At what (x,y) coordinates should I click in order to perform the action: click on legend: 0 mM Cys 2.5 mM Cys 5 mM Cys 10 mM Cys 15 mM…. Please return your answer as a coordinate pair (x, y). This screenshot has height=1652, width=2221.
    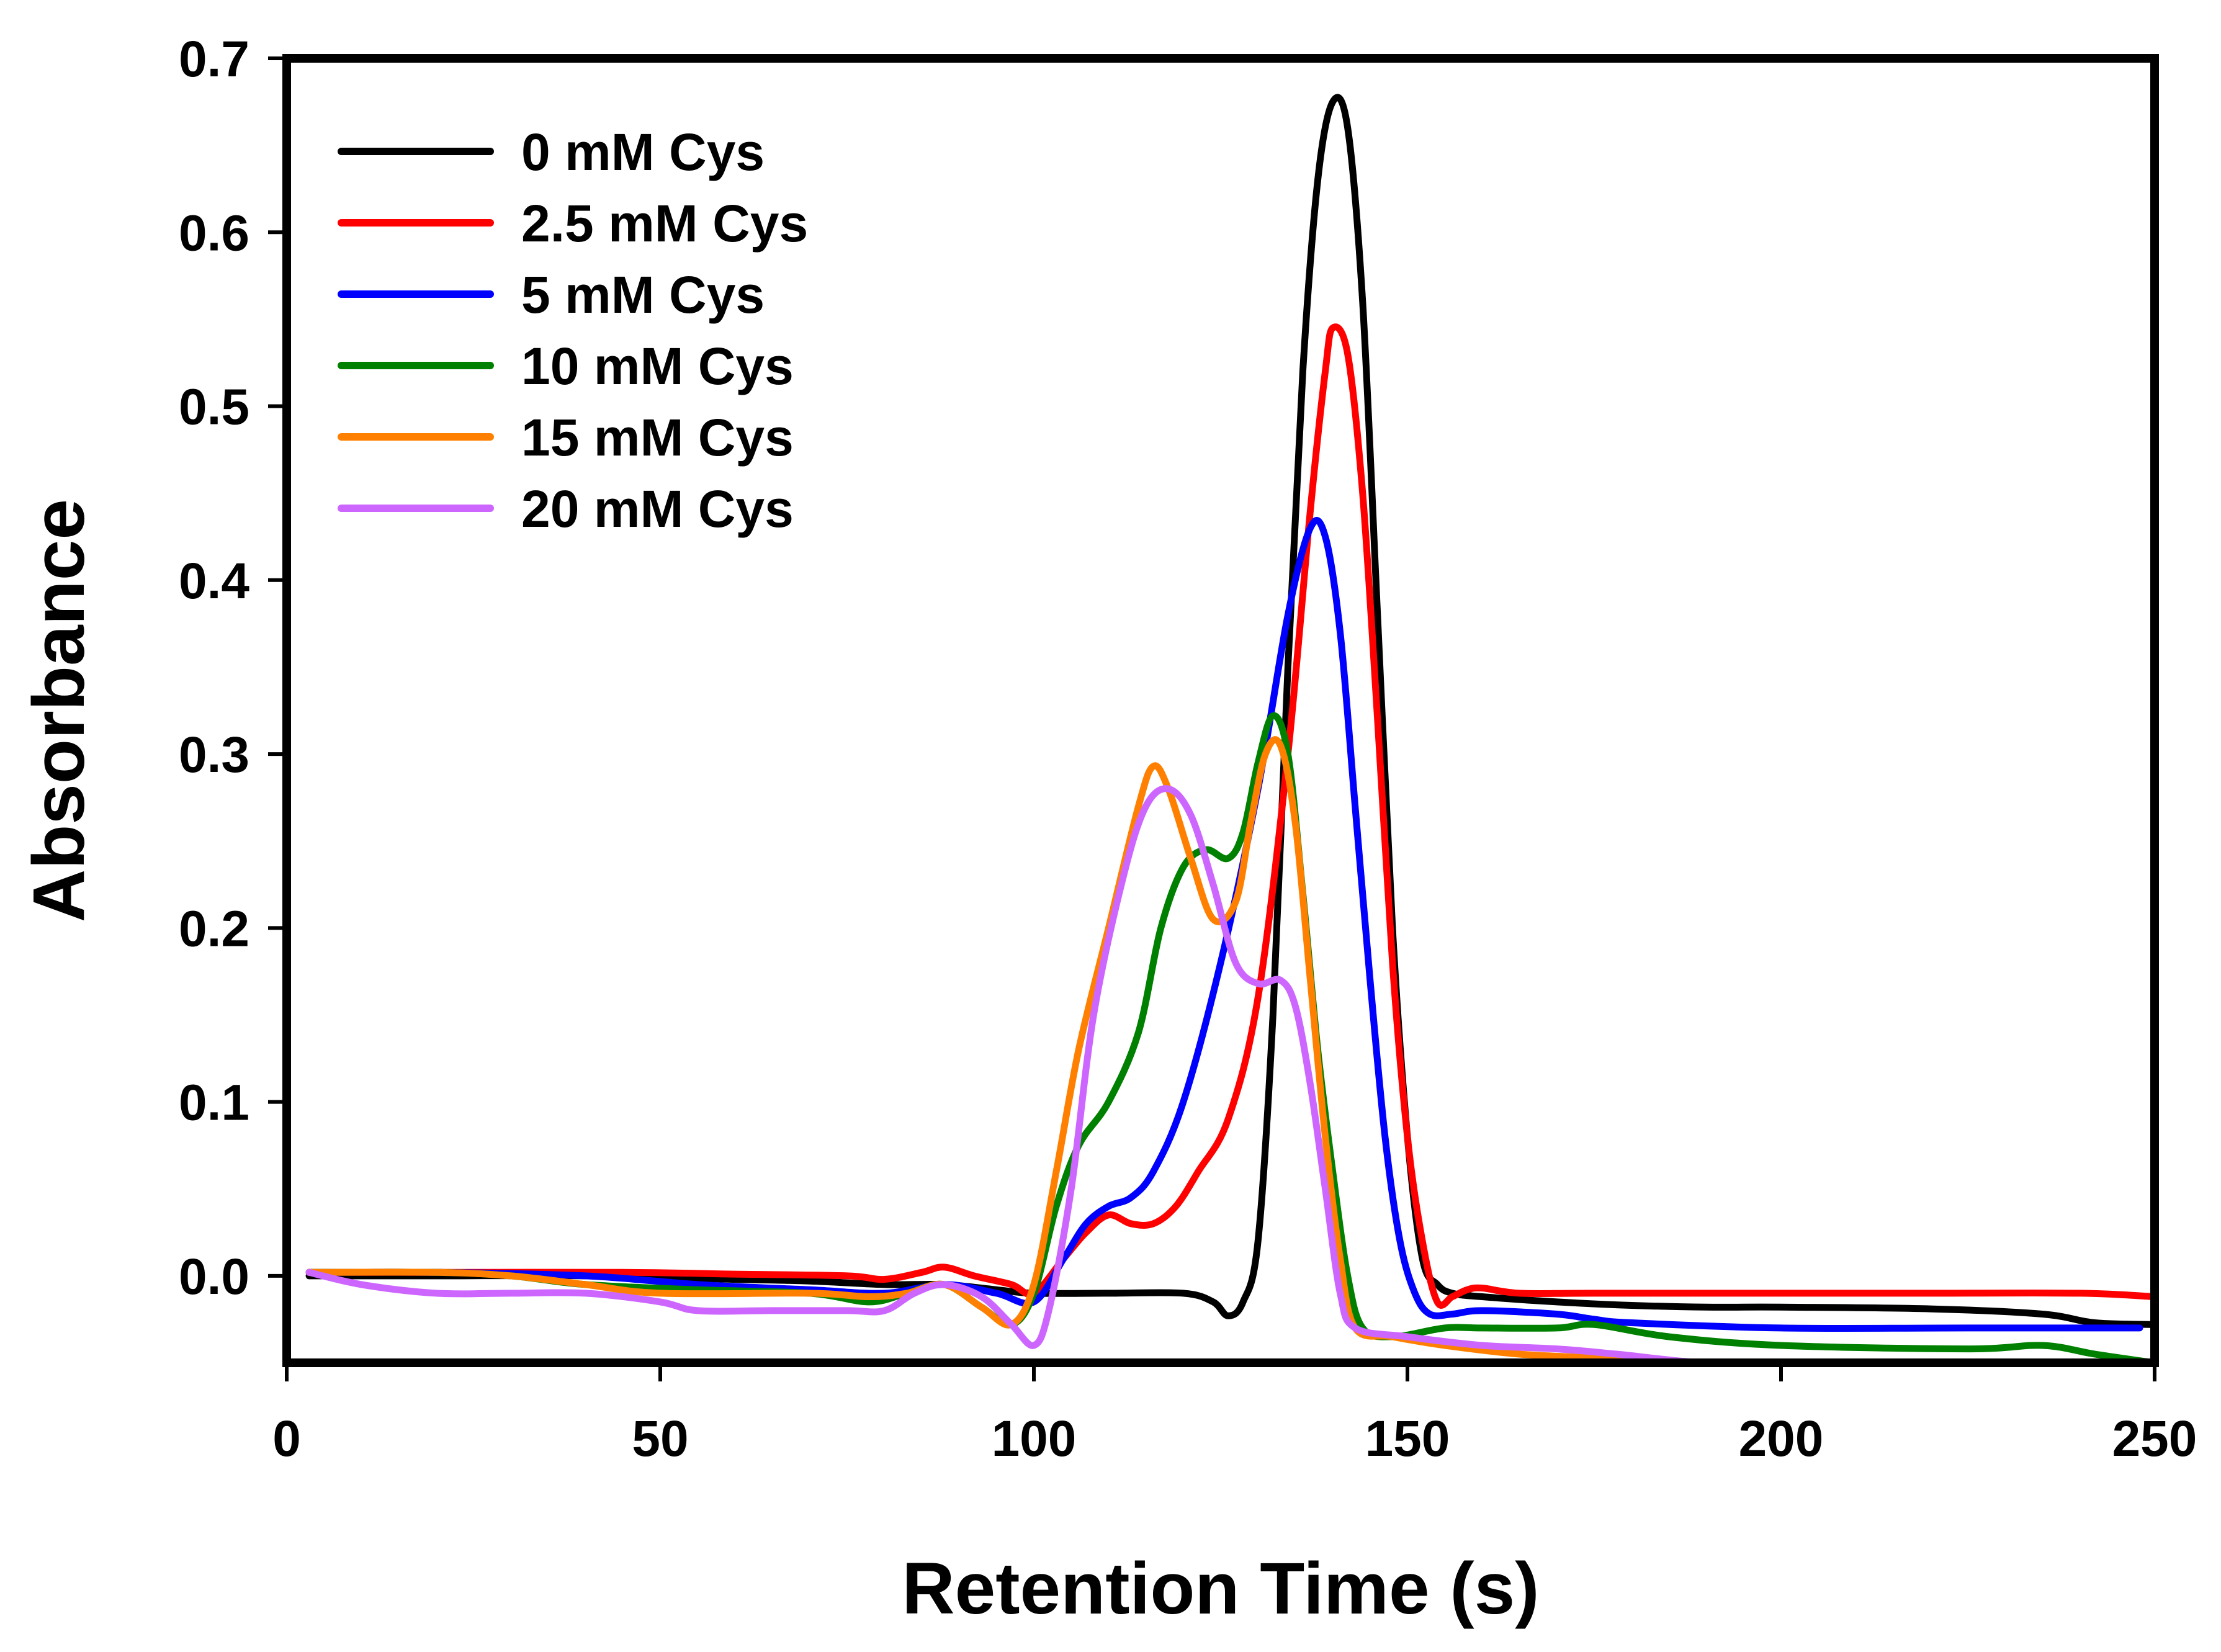
    Looking at the image, I should click on (573, 330).